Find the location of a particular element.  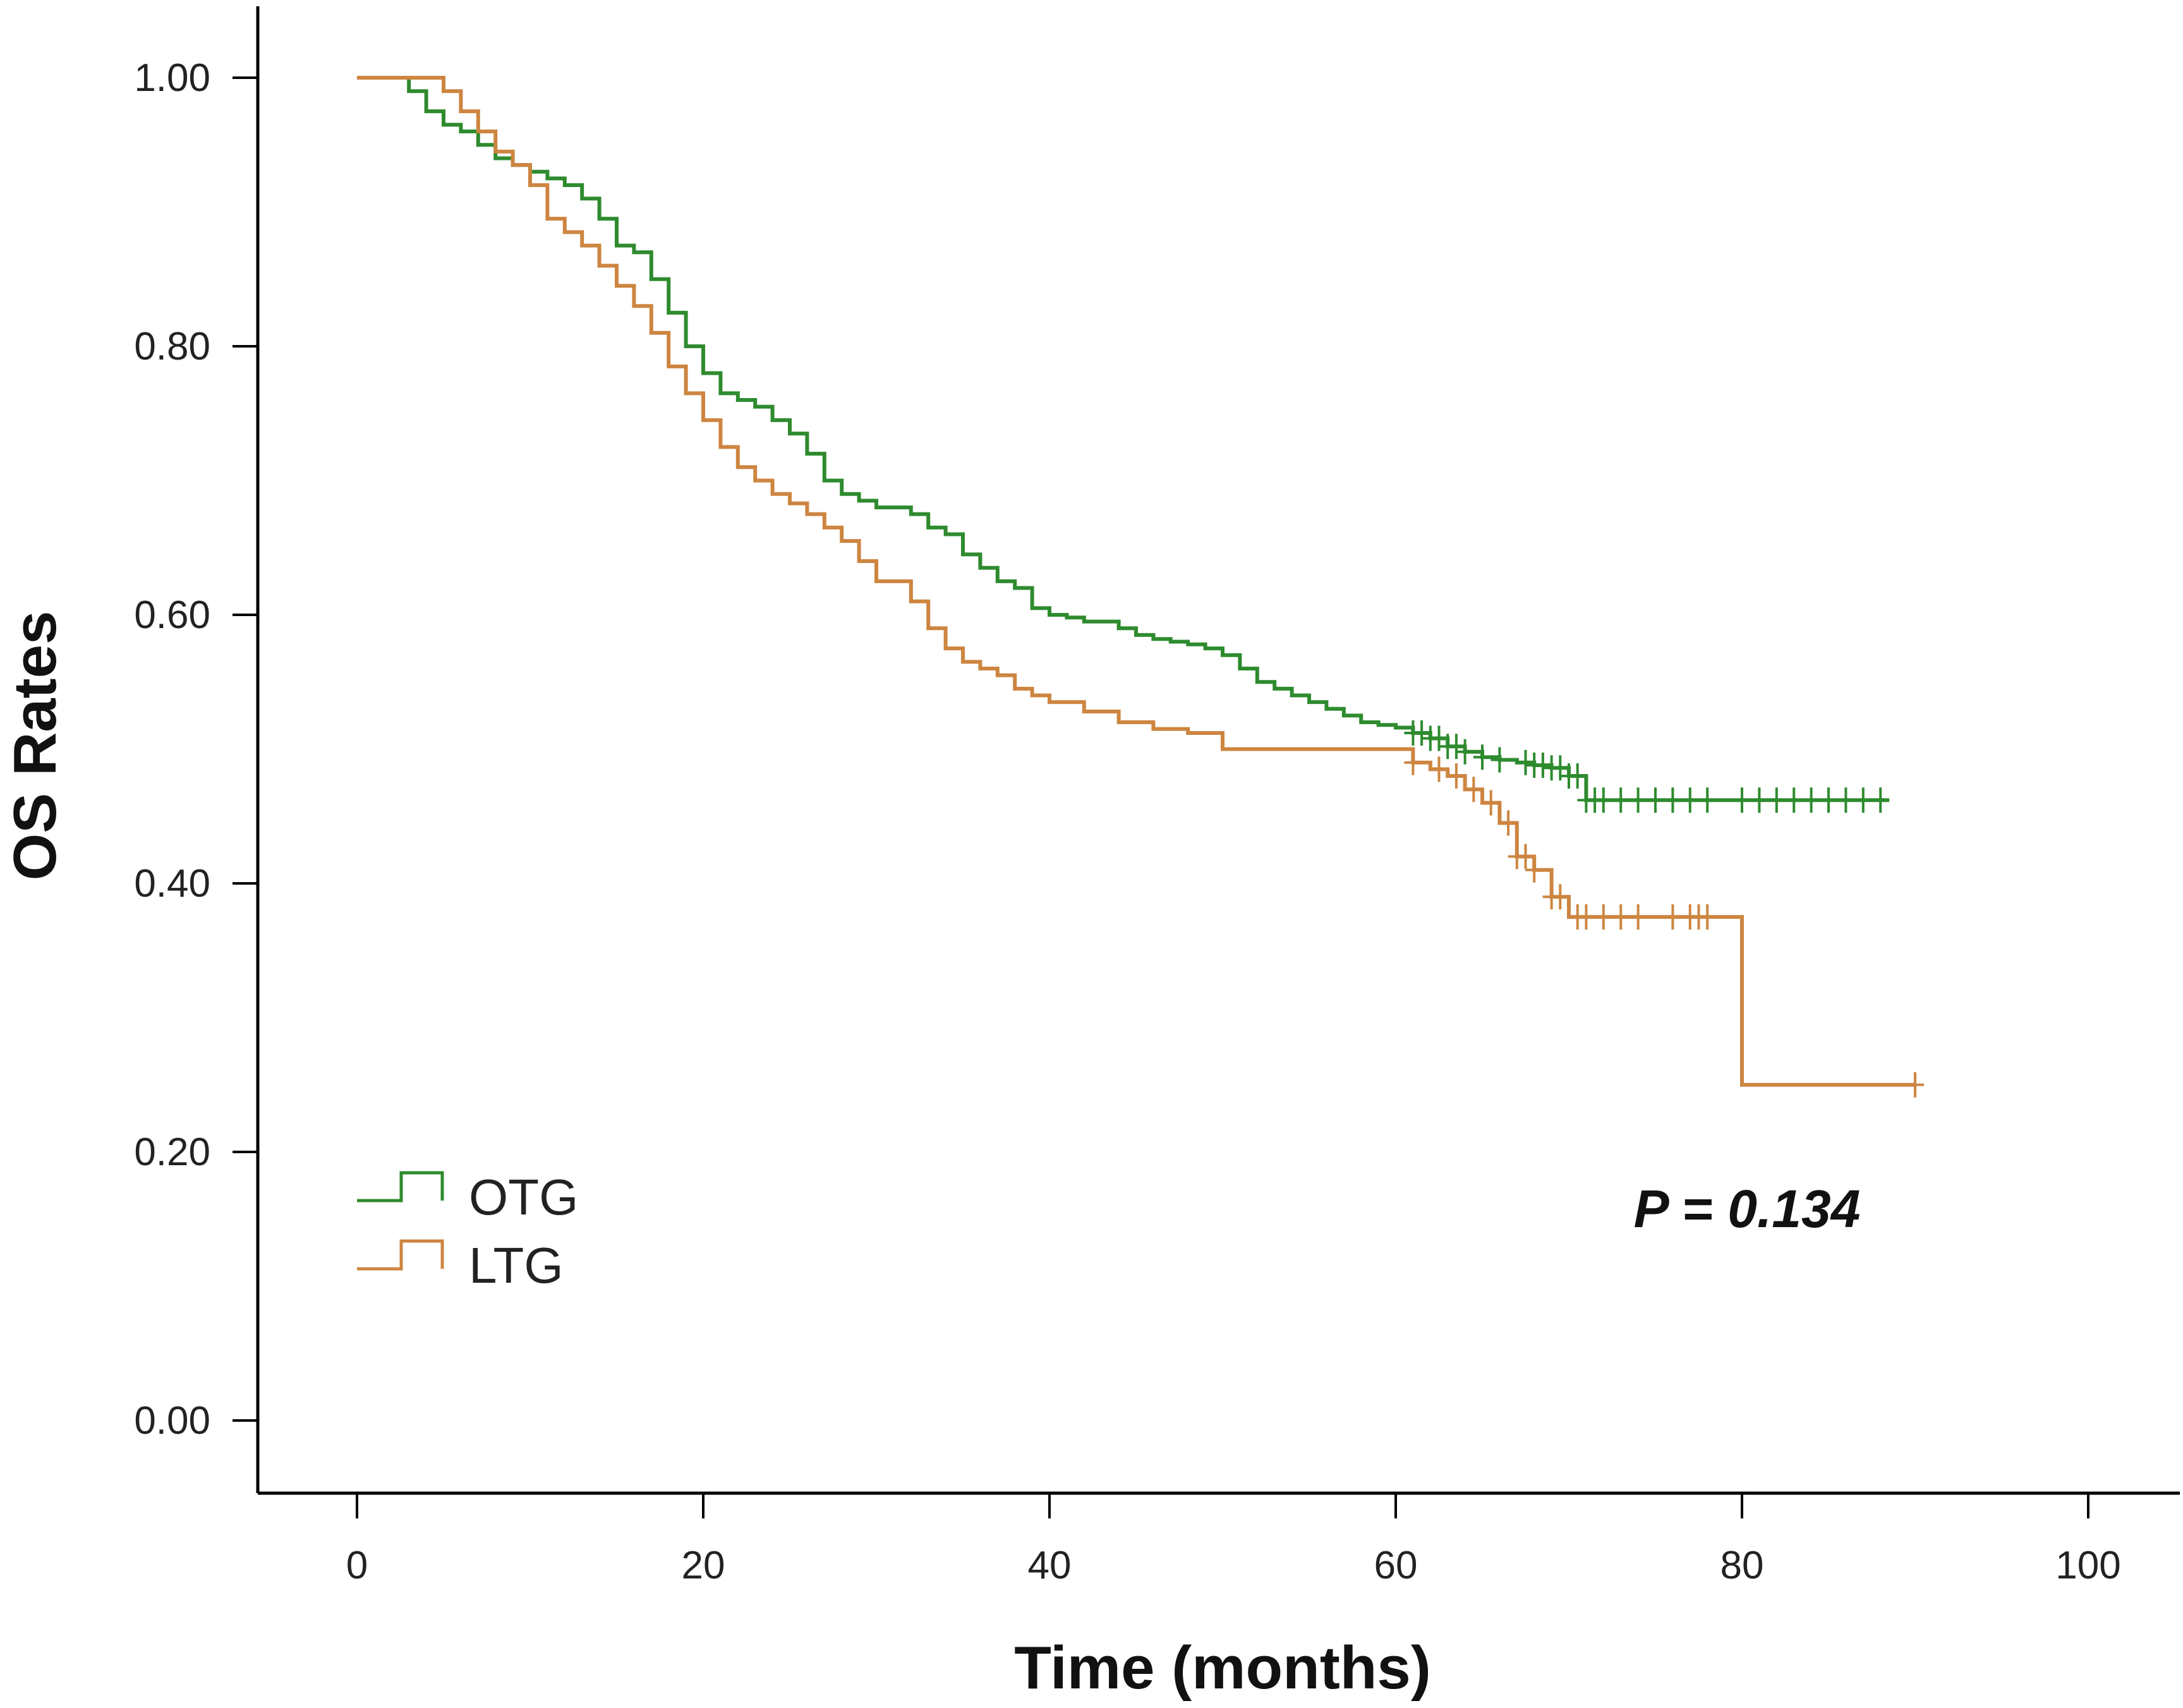

y-axis-title: OS Rates is located at coordinates (35, 746).